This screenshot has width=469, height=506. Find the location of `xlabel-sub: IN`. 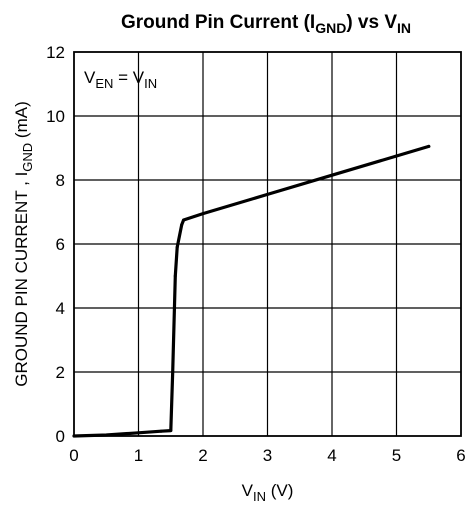

xlabel-sub: IN is located at coordinates (259, 496).